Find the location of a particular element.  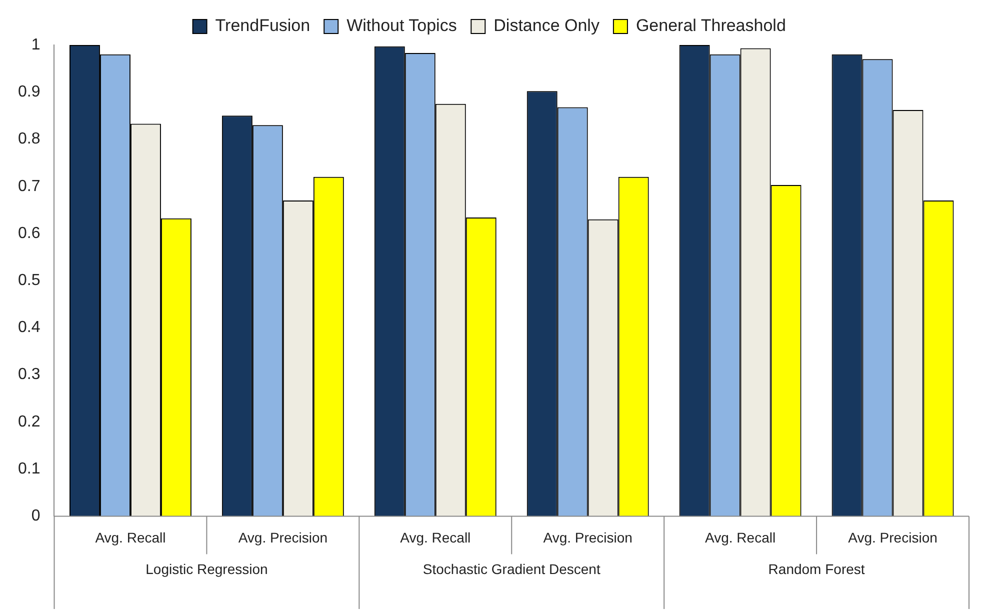

legend-label: Without Topics is located at coordinates (401, 26).